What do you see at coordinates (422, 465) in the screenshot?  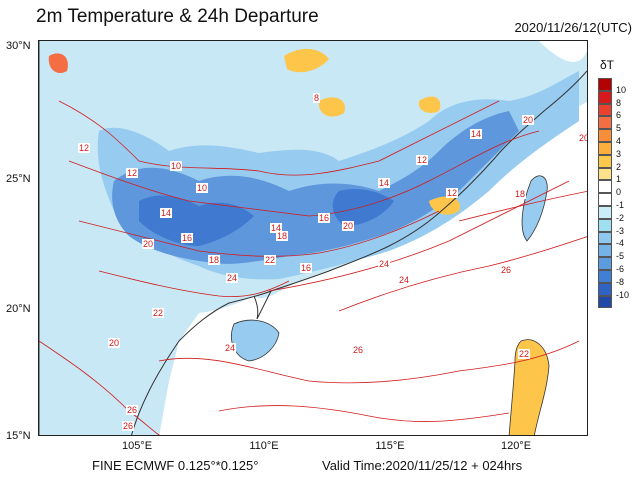 I see `valid-time-label: Valid Time:2020/11/25/12 + 024hrs` at bounding box center [422, 465].